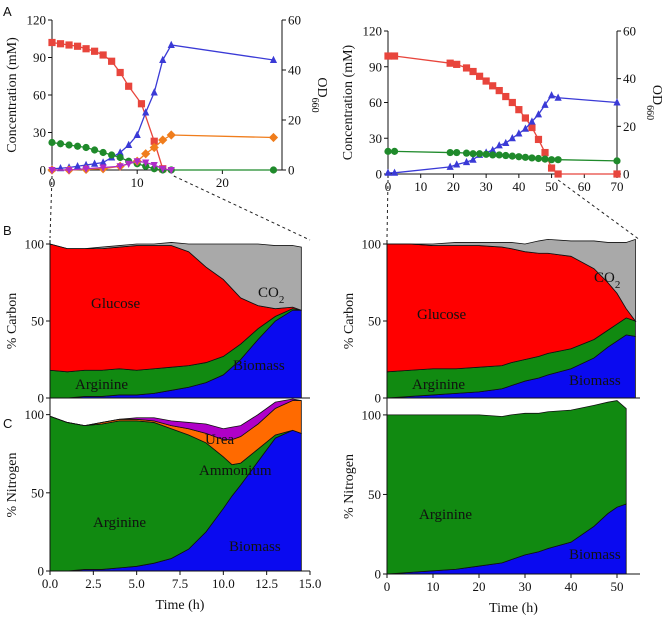 The height and width of the screenshot is (623, 666). What do you see at coordinates (157, 321) in the screenshot?
I see `chart-b-left: 0 50 100 % Carbon Glucose Arginine Biomass CO2` at bounding box center [157, 321].